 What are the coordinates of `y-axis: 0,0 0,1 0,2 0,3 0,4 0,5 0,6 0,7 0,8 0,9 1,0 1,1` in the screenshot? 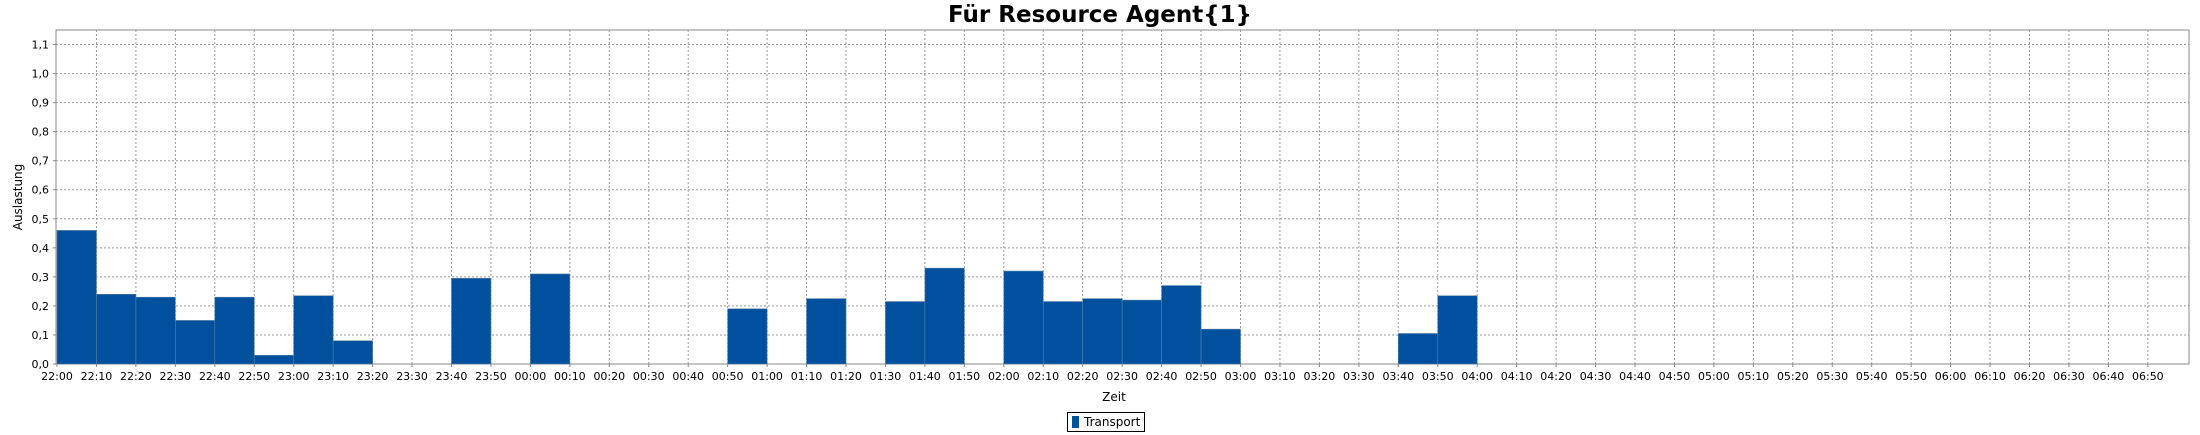 It's located at (44, 205).